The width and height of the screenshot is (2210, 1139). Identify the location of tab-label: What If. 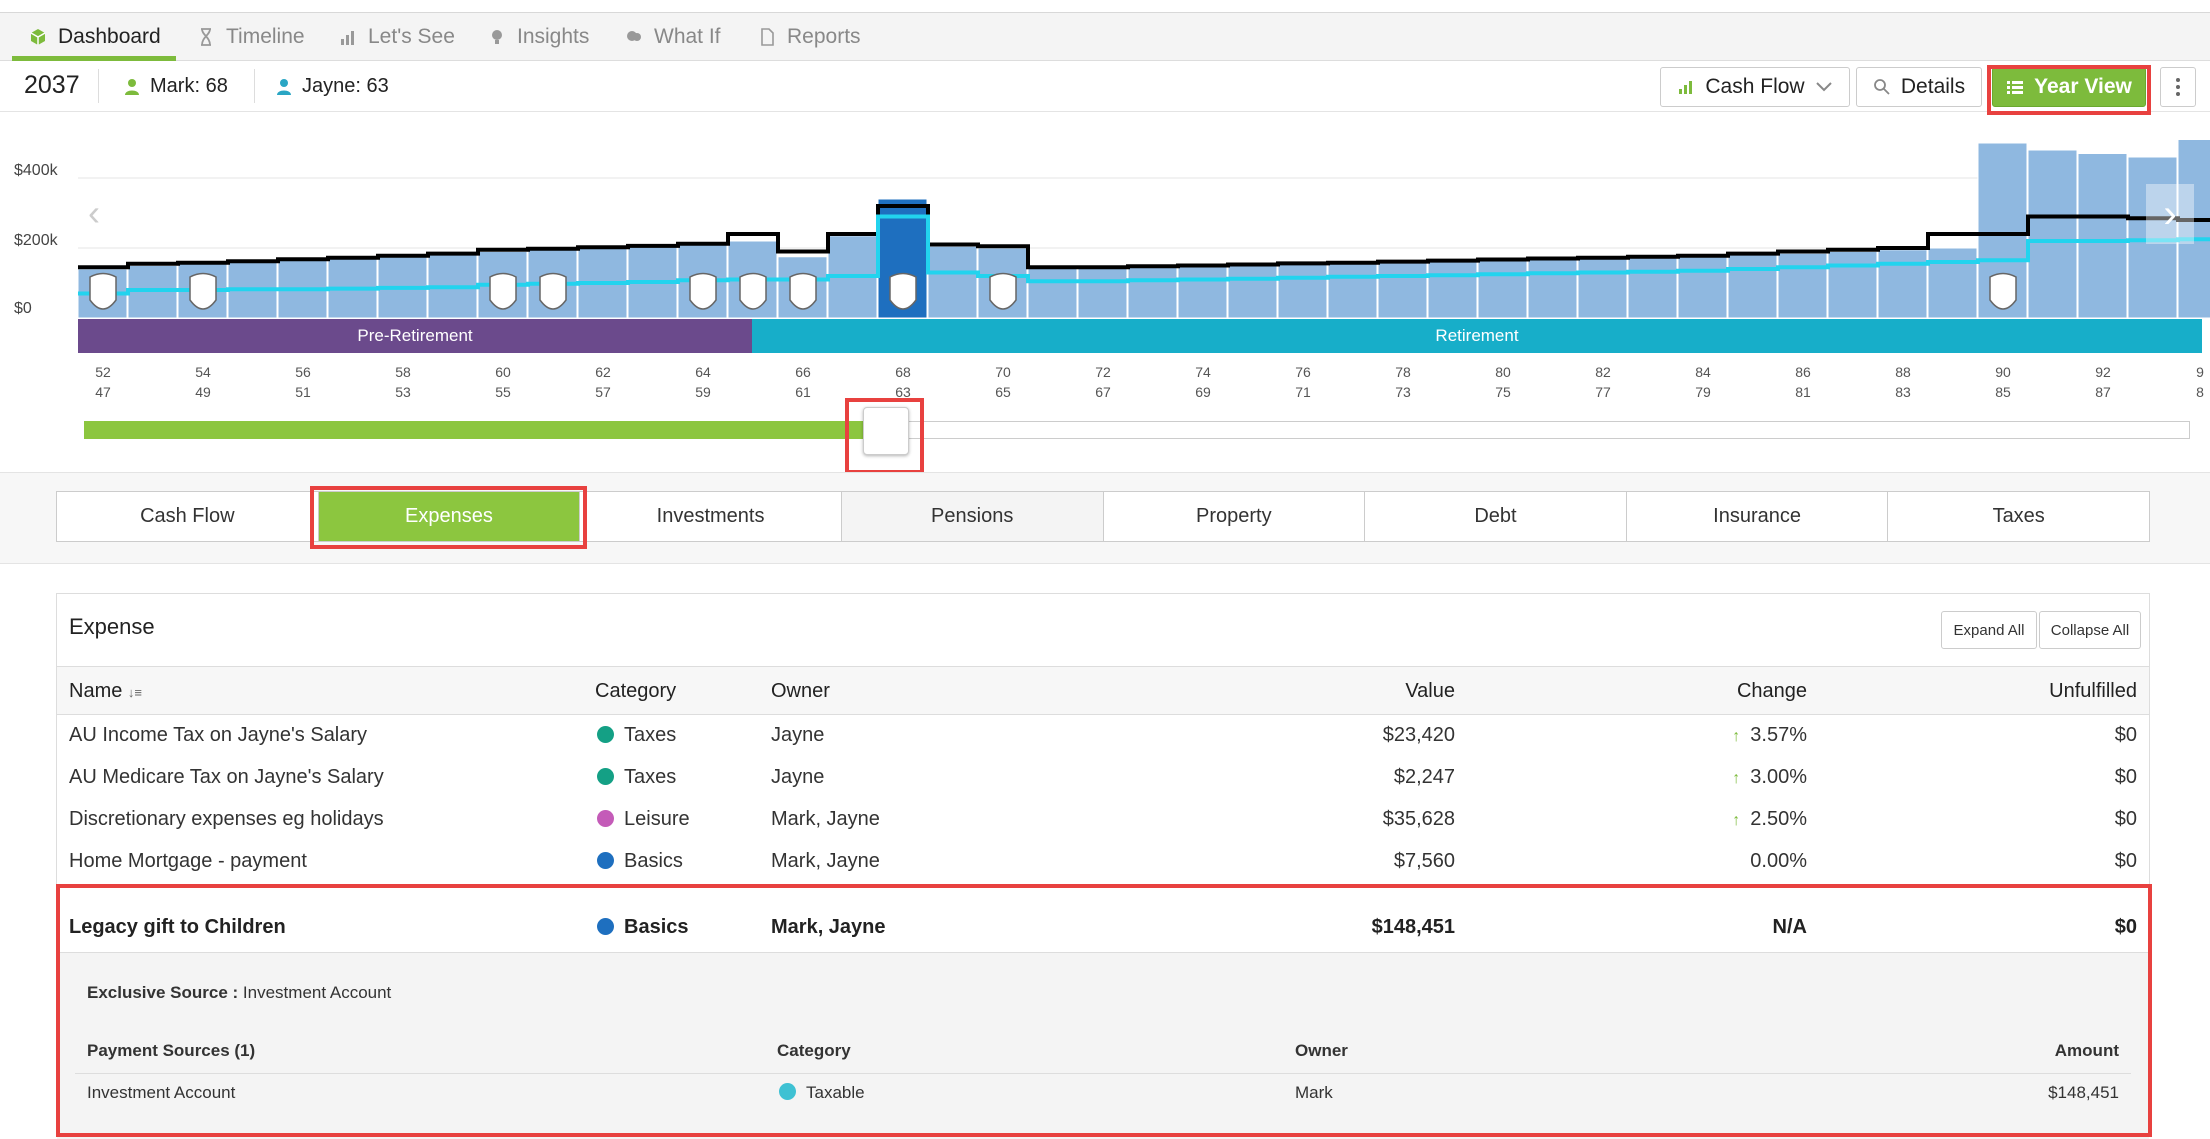
(687, 36).